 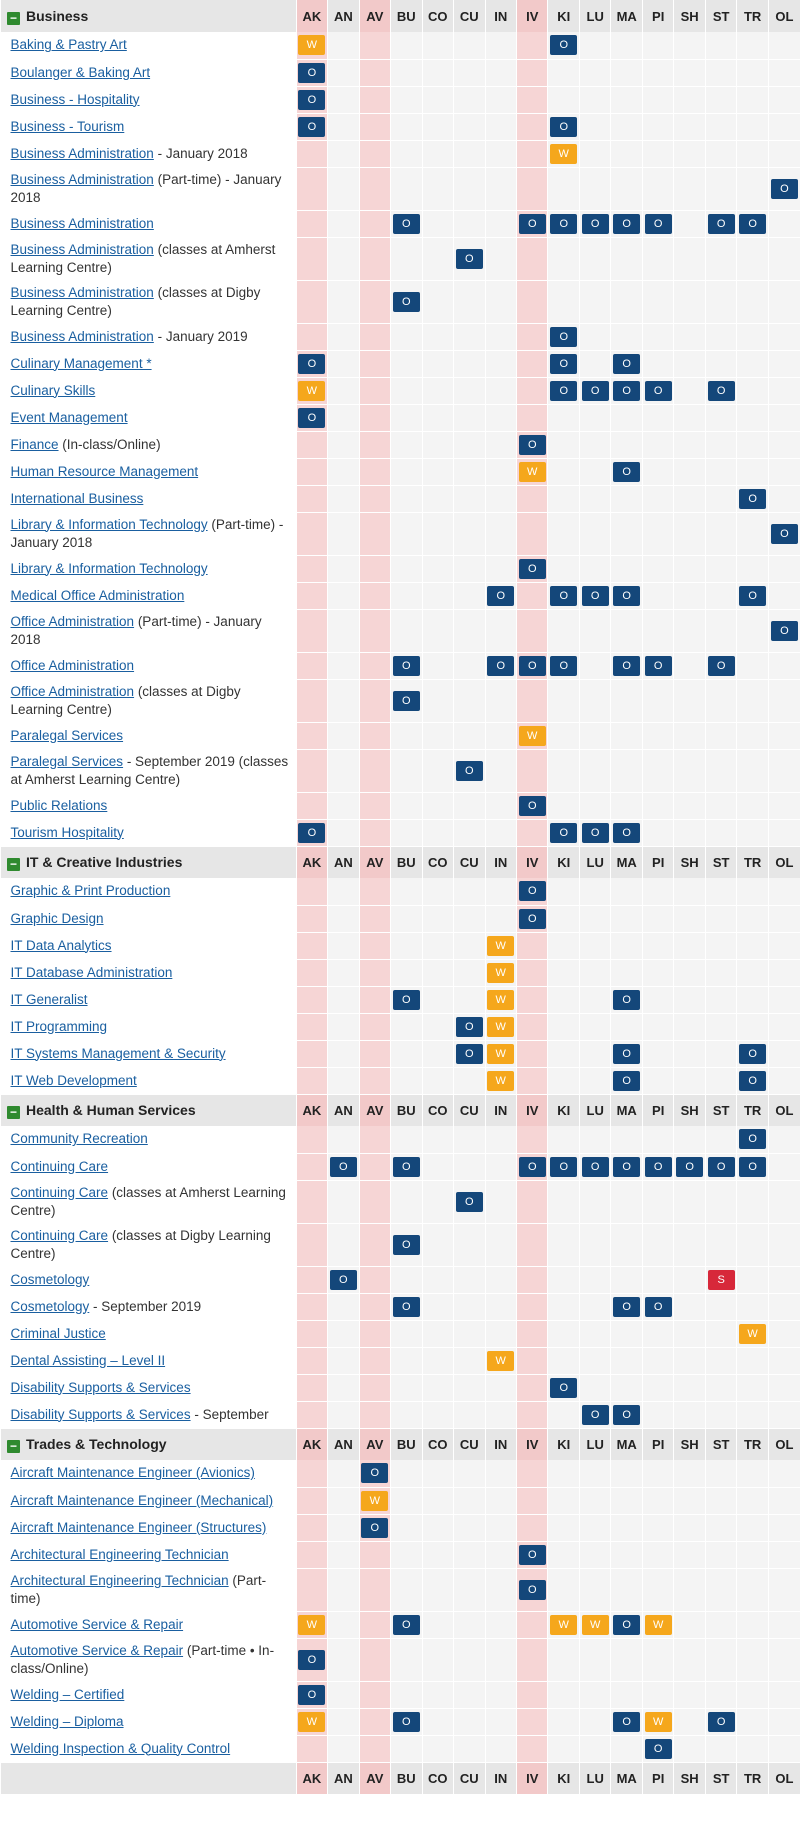 I want to click on program-link: Automotive Service & Repair, so click(x=97, y=1650).